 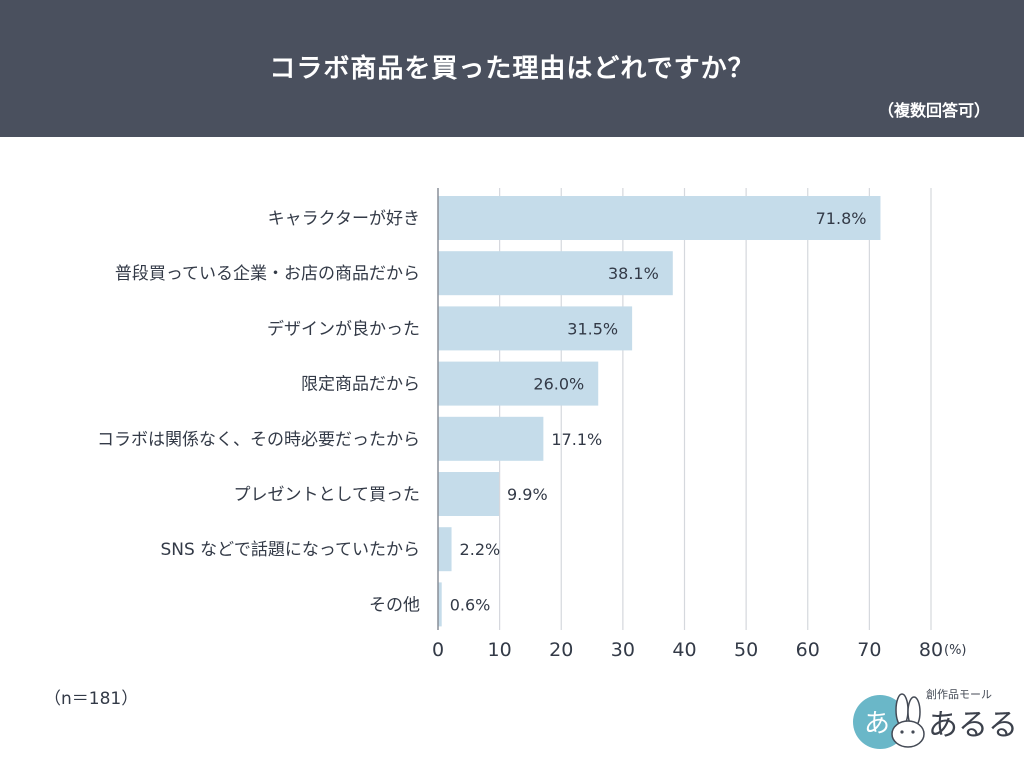 I want to click on x-tick-label: 70, so click(x=869, y=650).